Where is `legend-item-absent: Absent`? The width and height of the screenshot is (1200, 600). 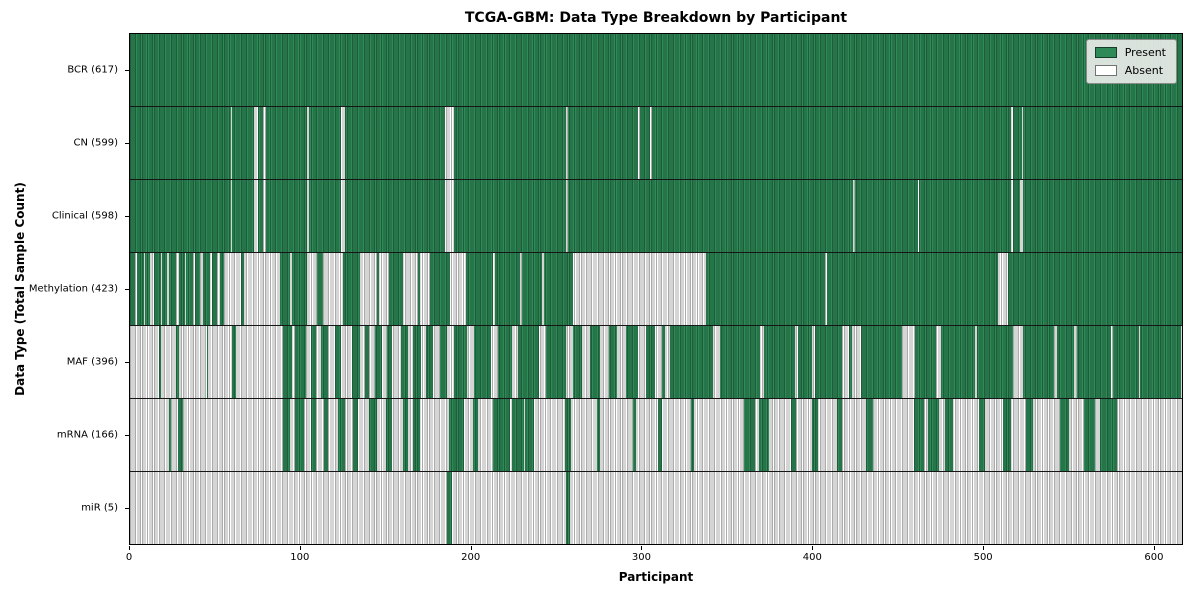 legend-item-absent: Absent is located at coordinates (1130, 70).